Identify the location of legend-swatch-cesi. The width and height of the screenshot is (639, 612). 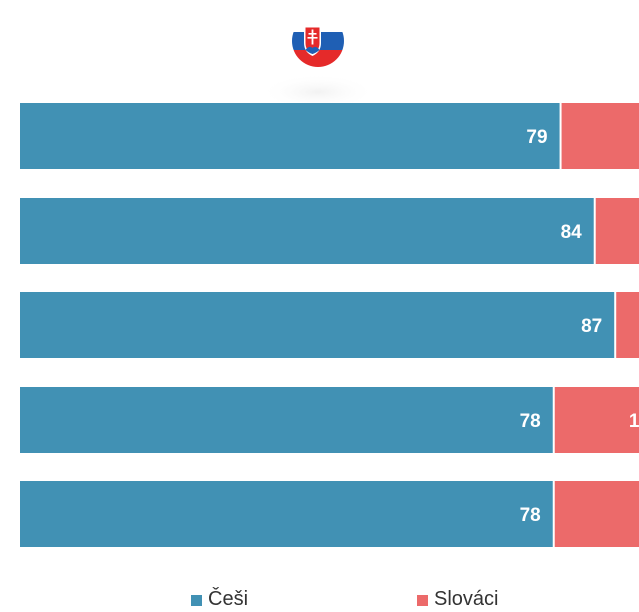
(196, 600).